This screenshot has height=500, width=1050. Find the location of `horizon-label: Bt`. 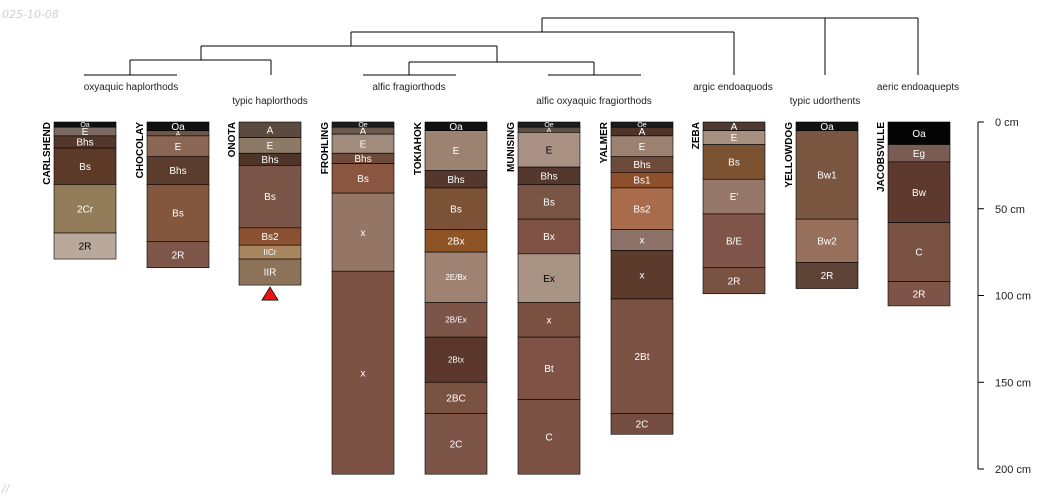

horizon-label: Bt is located at coordinates (549, 369).